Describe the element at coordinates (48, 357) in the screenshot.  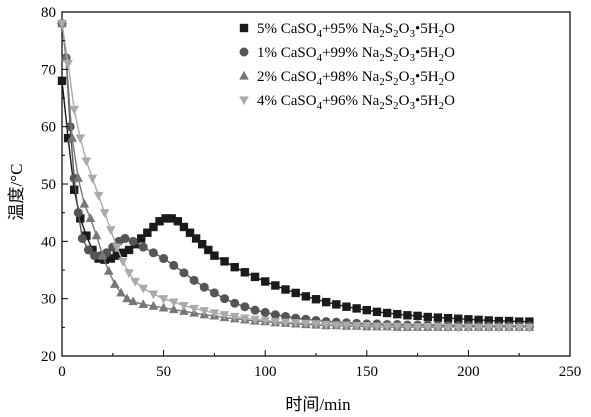
I see `y-tick-label: 20` at that location.